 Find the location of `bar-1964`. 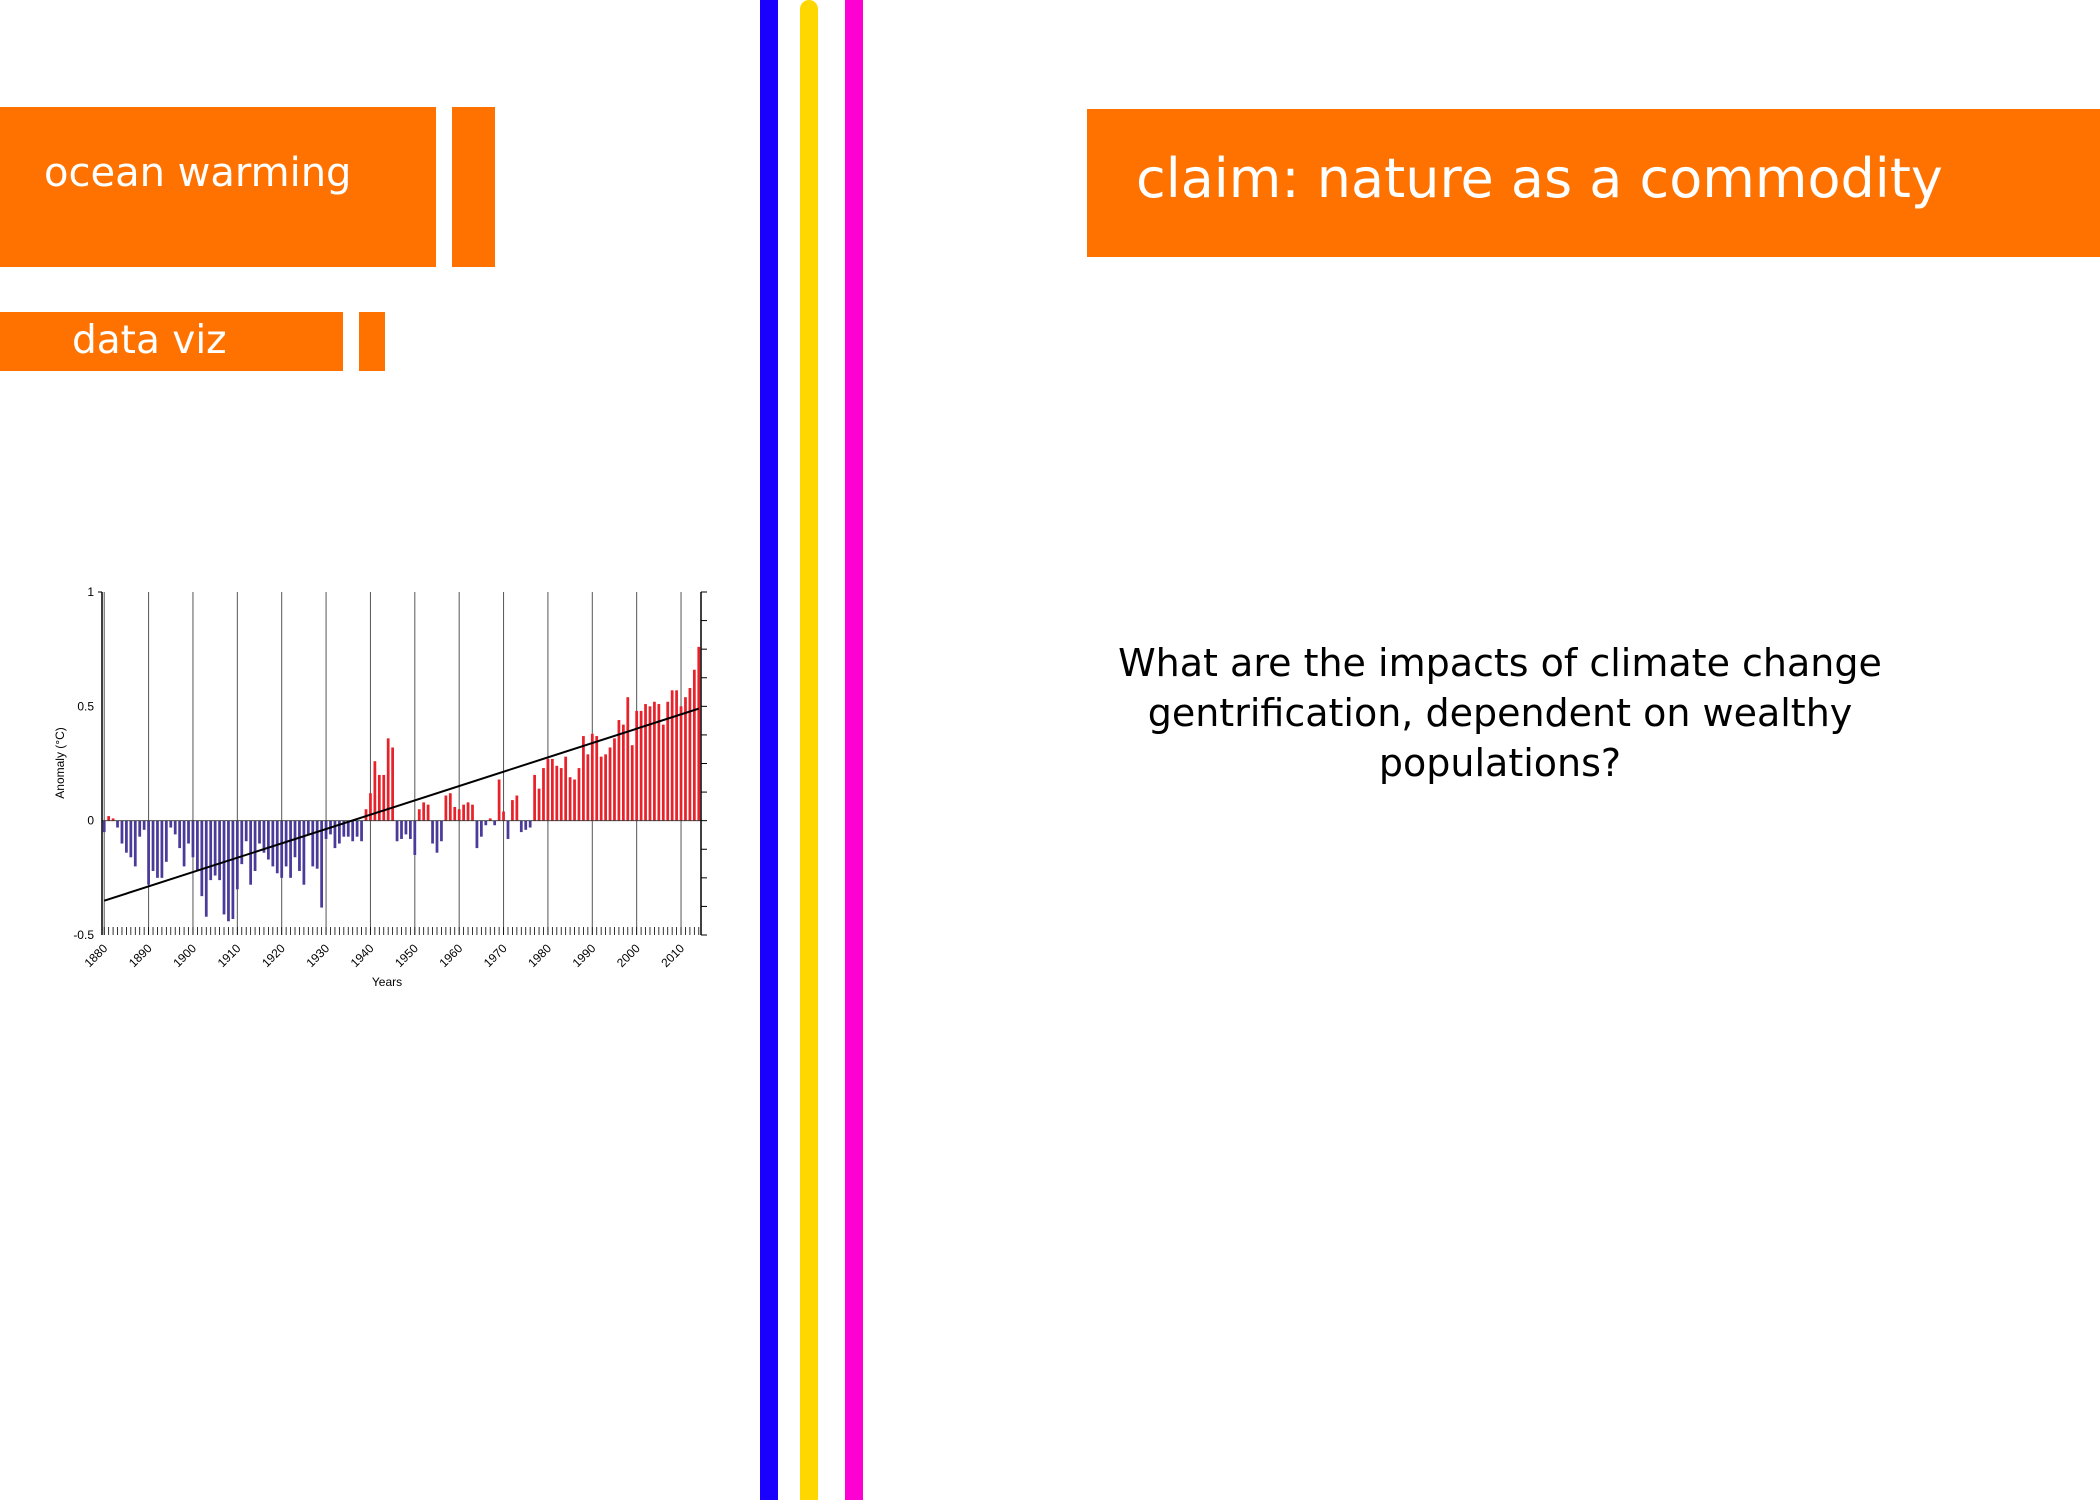

bar-1964 is located at coordinates (477, 834).